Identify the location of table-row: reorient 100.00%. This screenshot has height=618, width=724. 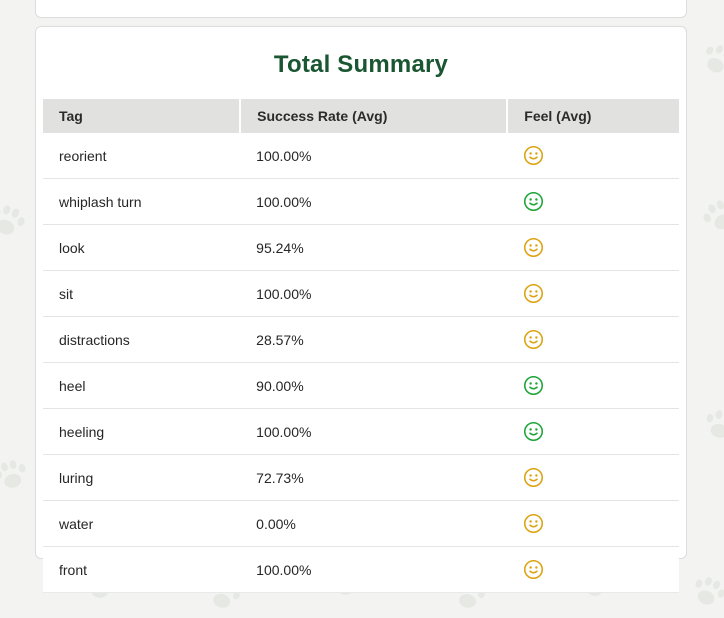
(361, 156).